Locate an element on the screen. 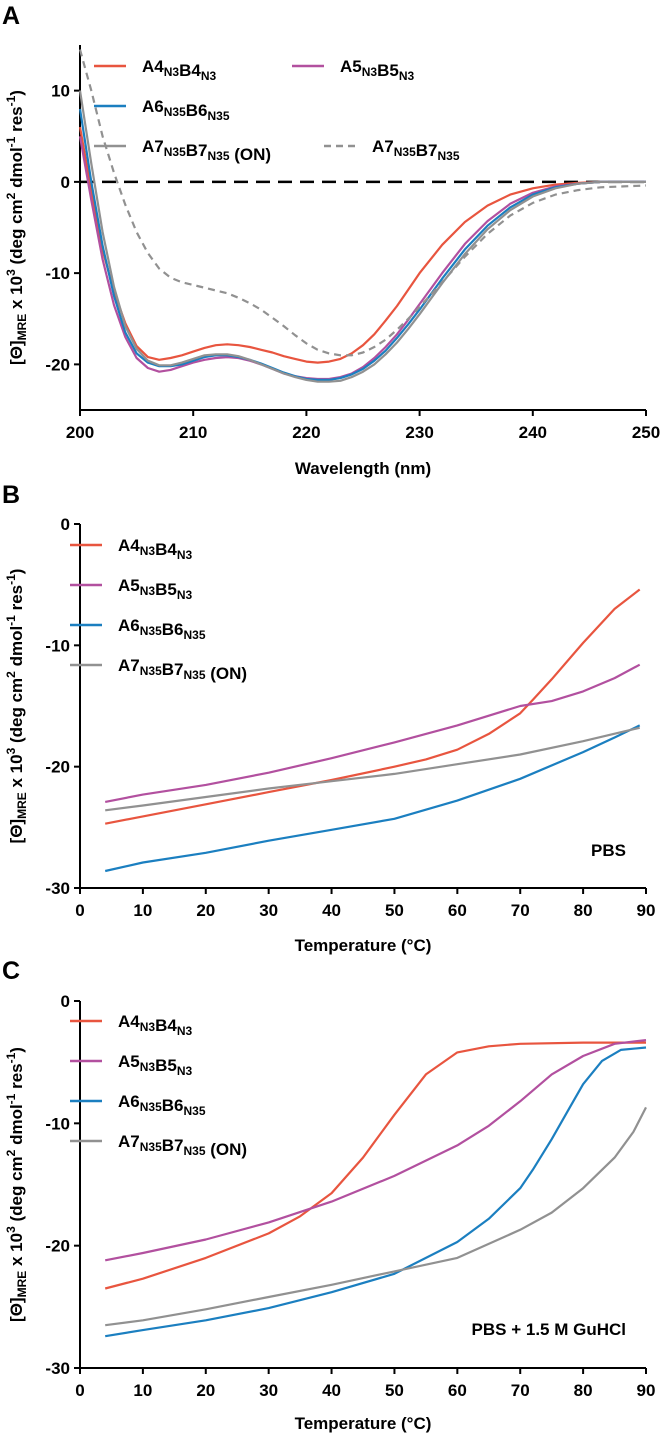 The height and width of the screenshot is (1445, 667). x-tick-label: 200 is located at coordinates (80, 432).